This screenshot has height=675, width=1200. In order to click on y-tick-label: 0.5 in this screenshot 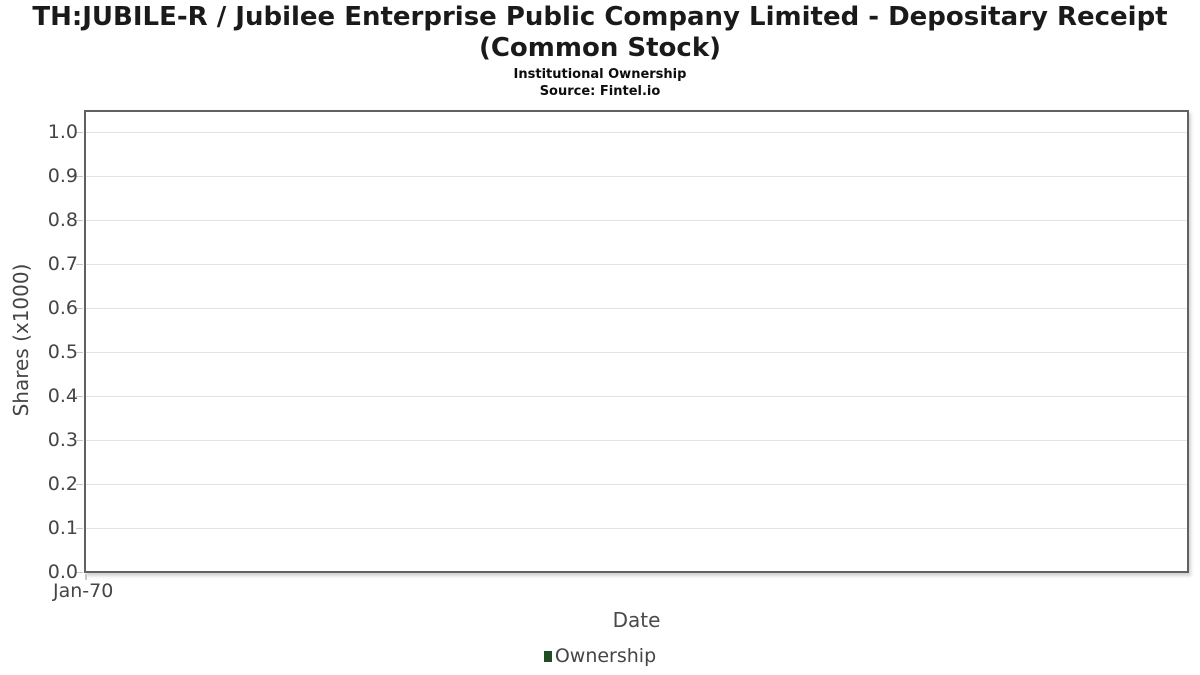, I will do `click(62, 352)`.